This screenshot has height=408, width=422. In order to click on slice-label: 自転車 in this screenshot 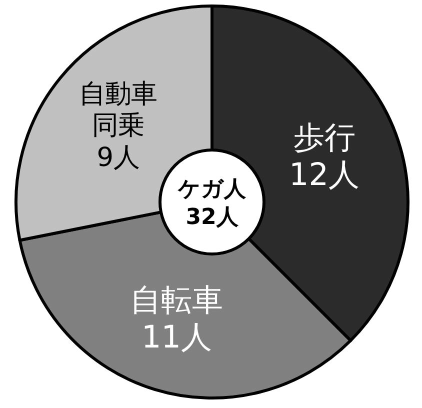, I will do `click(177, 300)`.